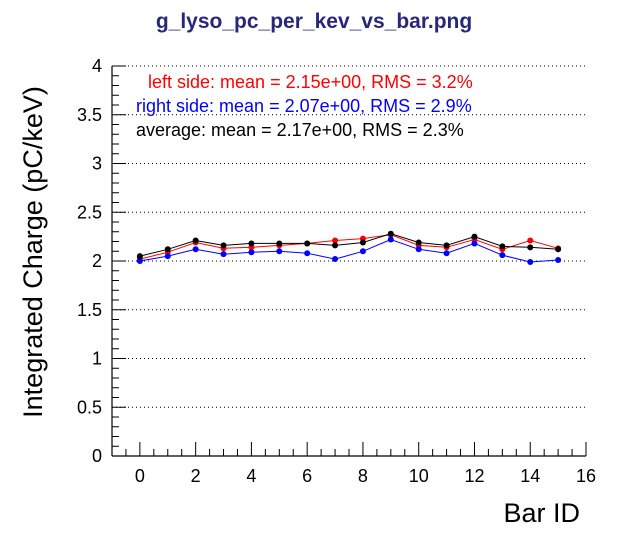 This screenshot has height=552, width=636. What do you see at coordinates (97, 359) in the screenshot?
I see `y-tick-label-2: 1` at bounding box center [97, 359].